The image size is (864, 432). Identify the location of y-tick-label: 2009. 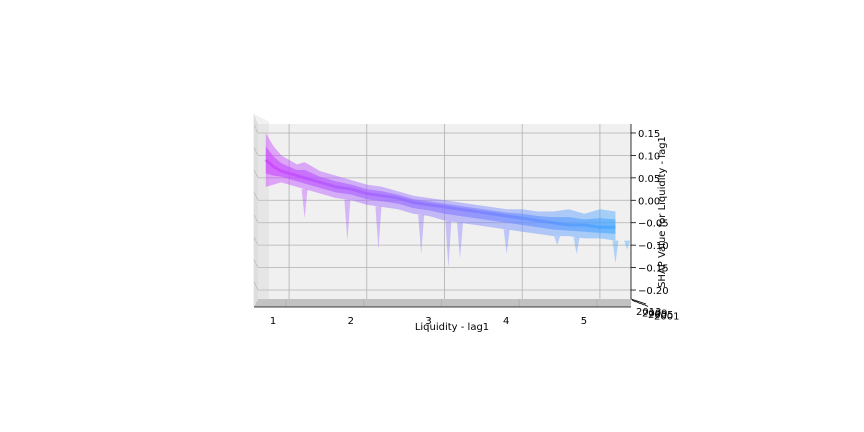
(654, 314).